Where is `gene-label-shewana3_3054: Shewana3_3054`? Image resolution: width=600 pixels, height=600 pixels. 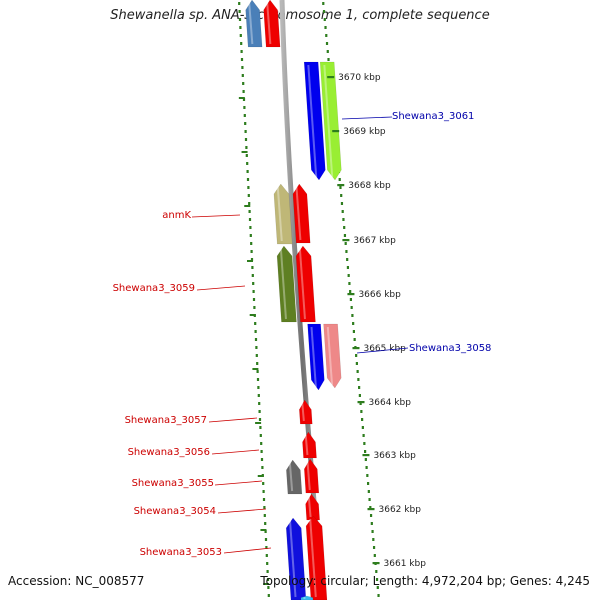 gene-label-shewana3_3054: Shewana3_3054 is located at coordinates (175, 511).